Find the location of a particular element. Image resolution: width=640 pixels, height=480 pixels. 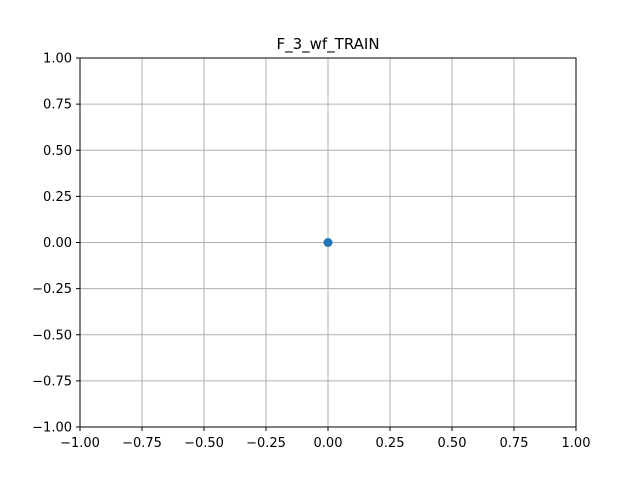

y-tick-label: 1.00 is located at coordinates (57, 59).